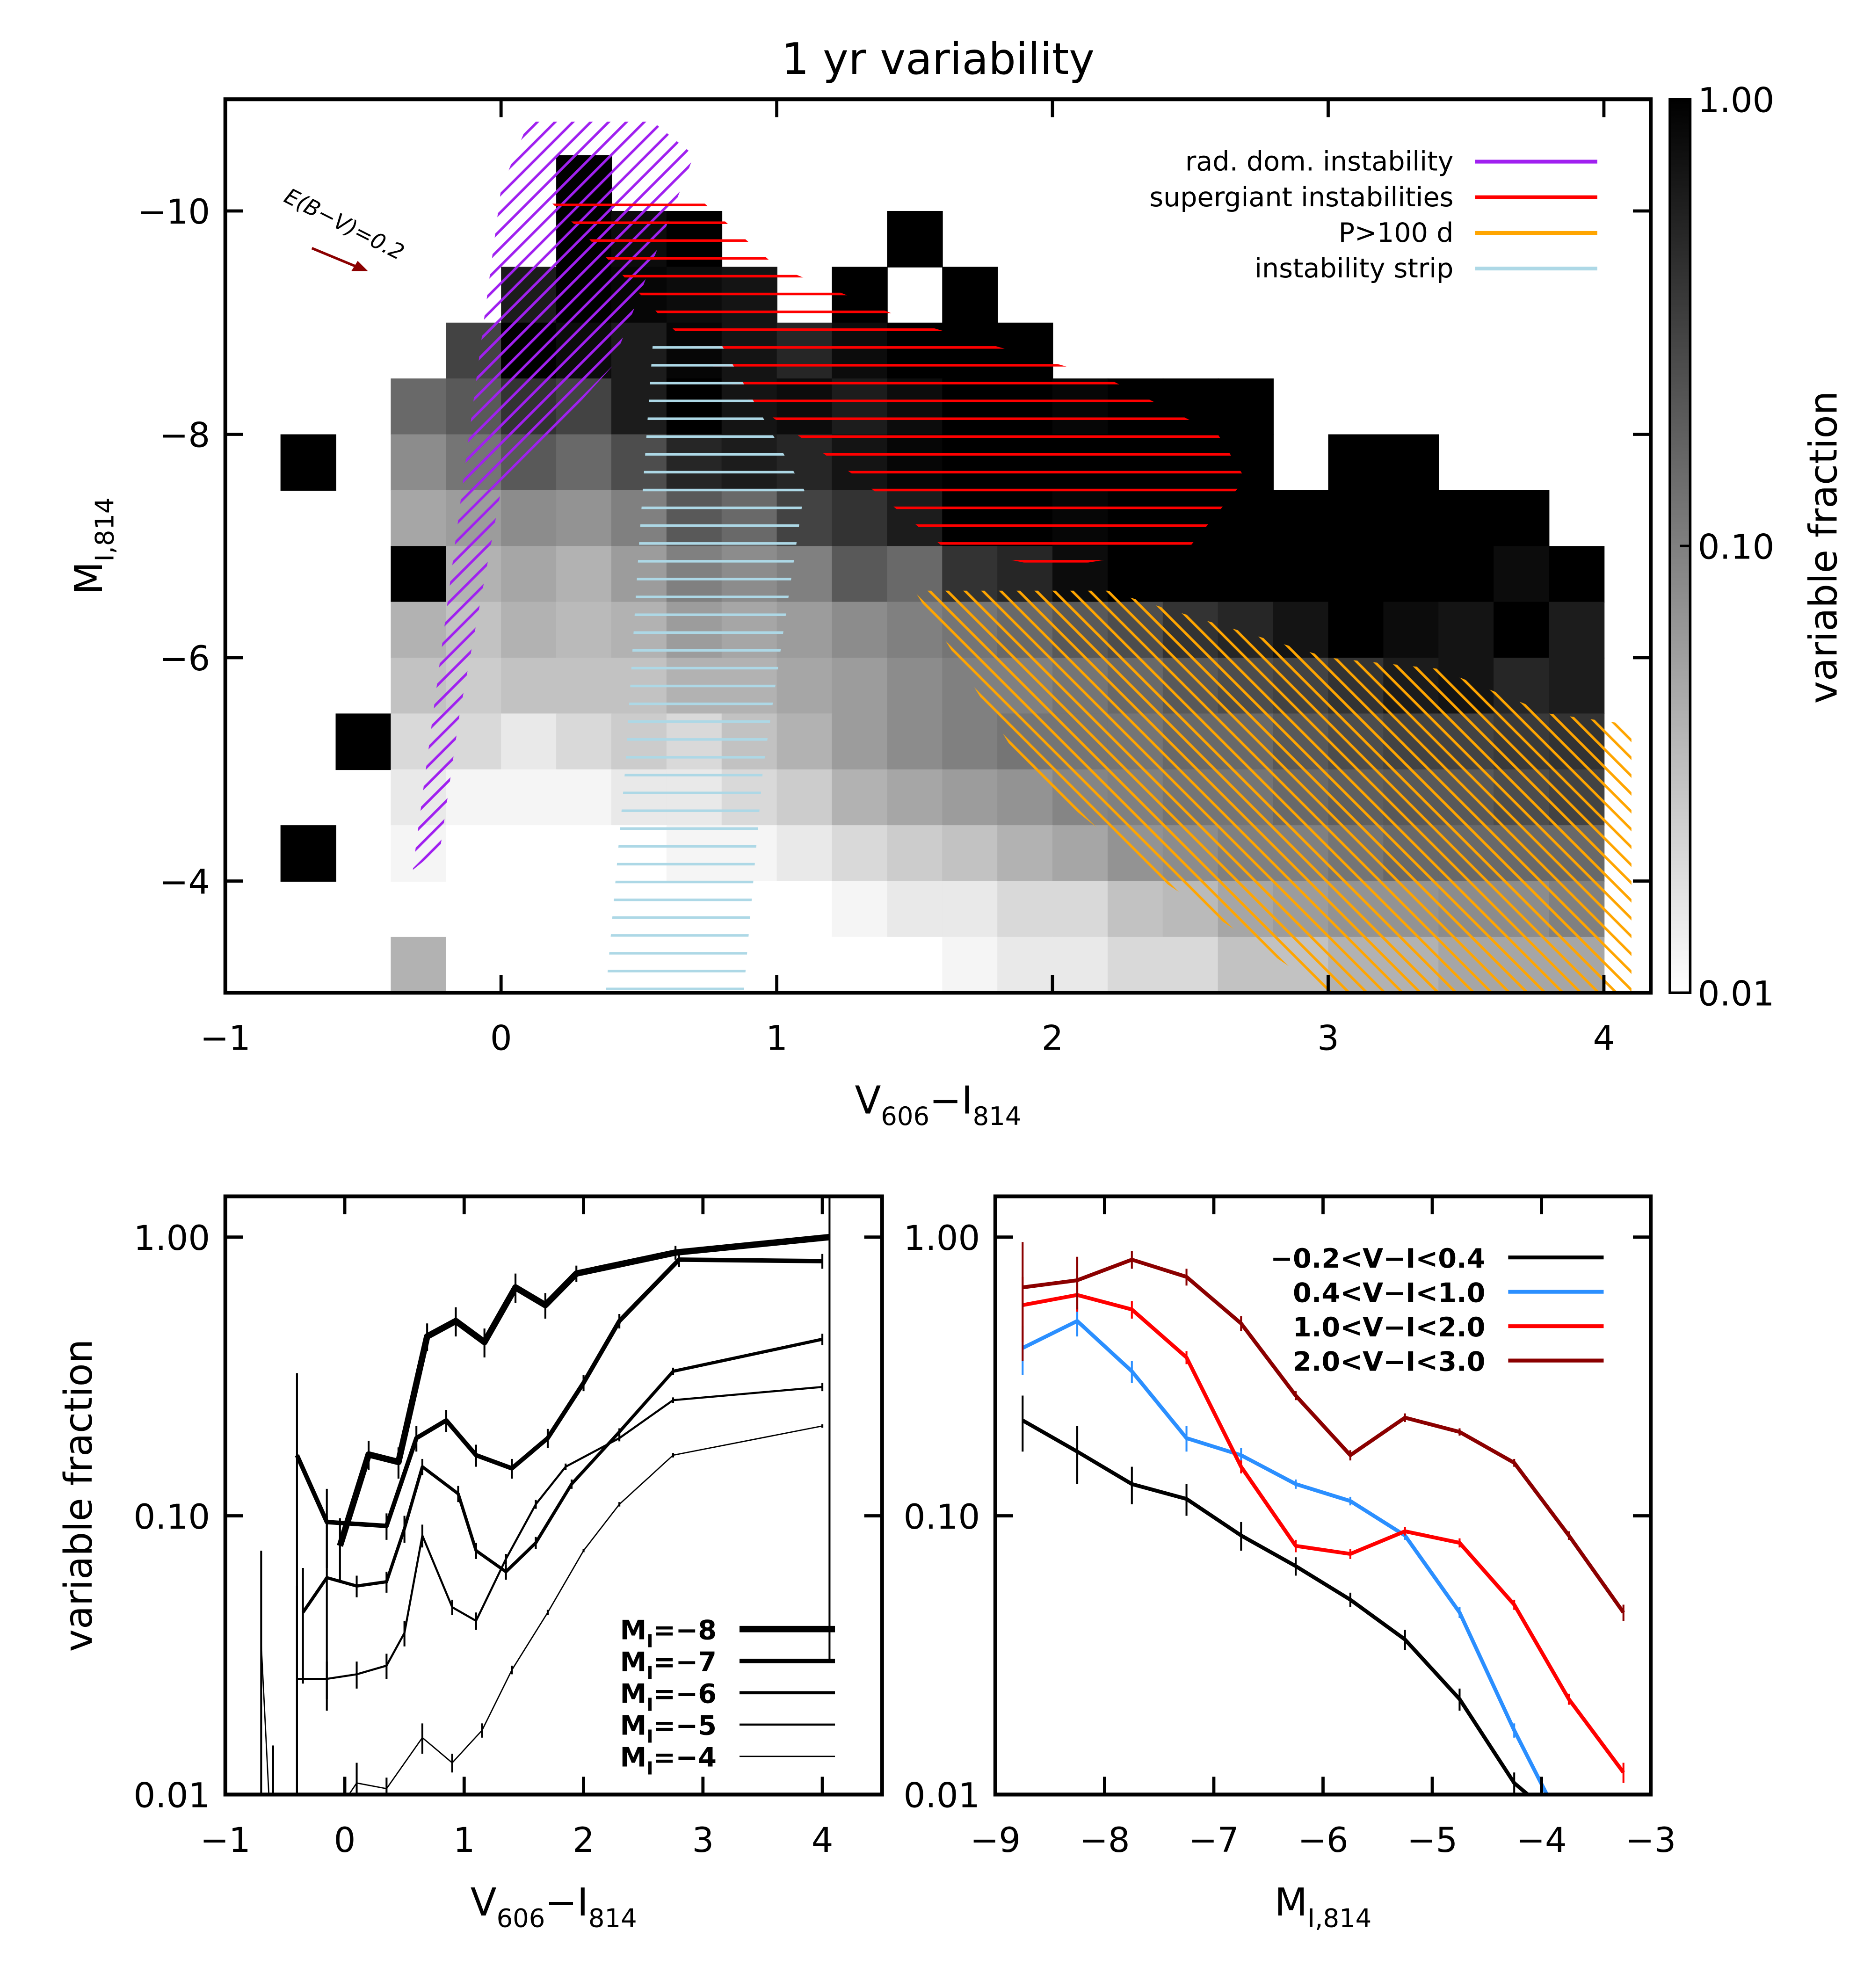 Image resolution: width=1871 pixels, height=1988 pixels. What do you see at coordinates (938, 59) in the screenshot?
I see `chart-title: 1 yr variability` at bounding box center [938, 59].